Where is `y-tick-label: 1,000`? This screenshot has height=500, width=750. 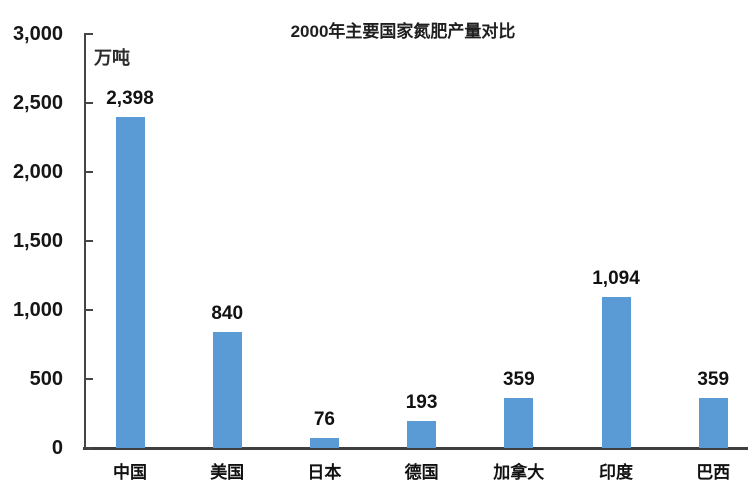 y-tick-label: 1,000 is located at coordinates (37, 310).